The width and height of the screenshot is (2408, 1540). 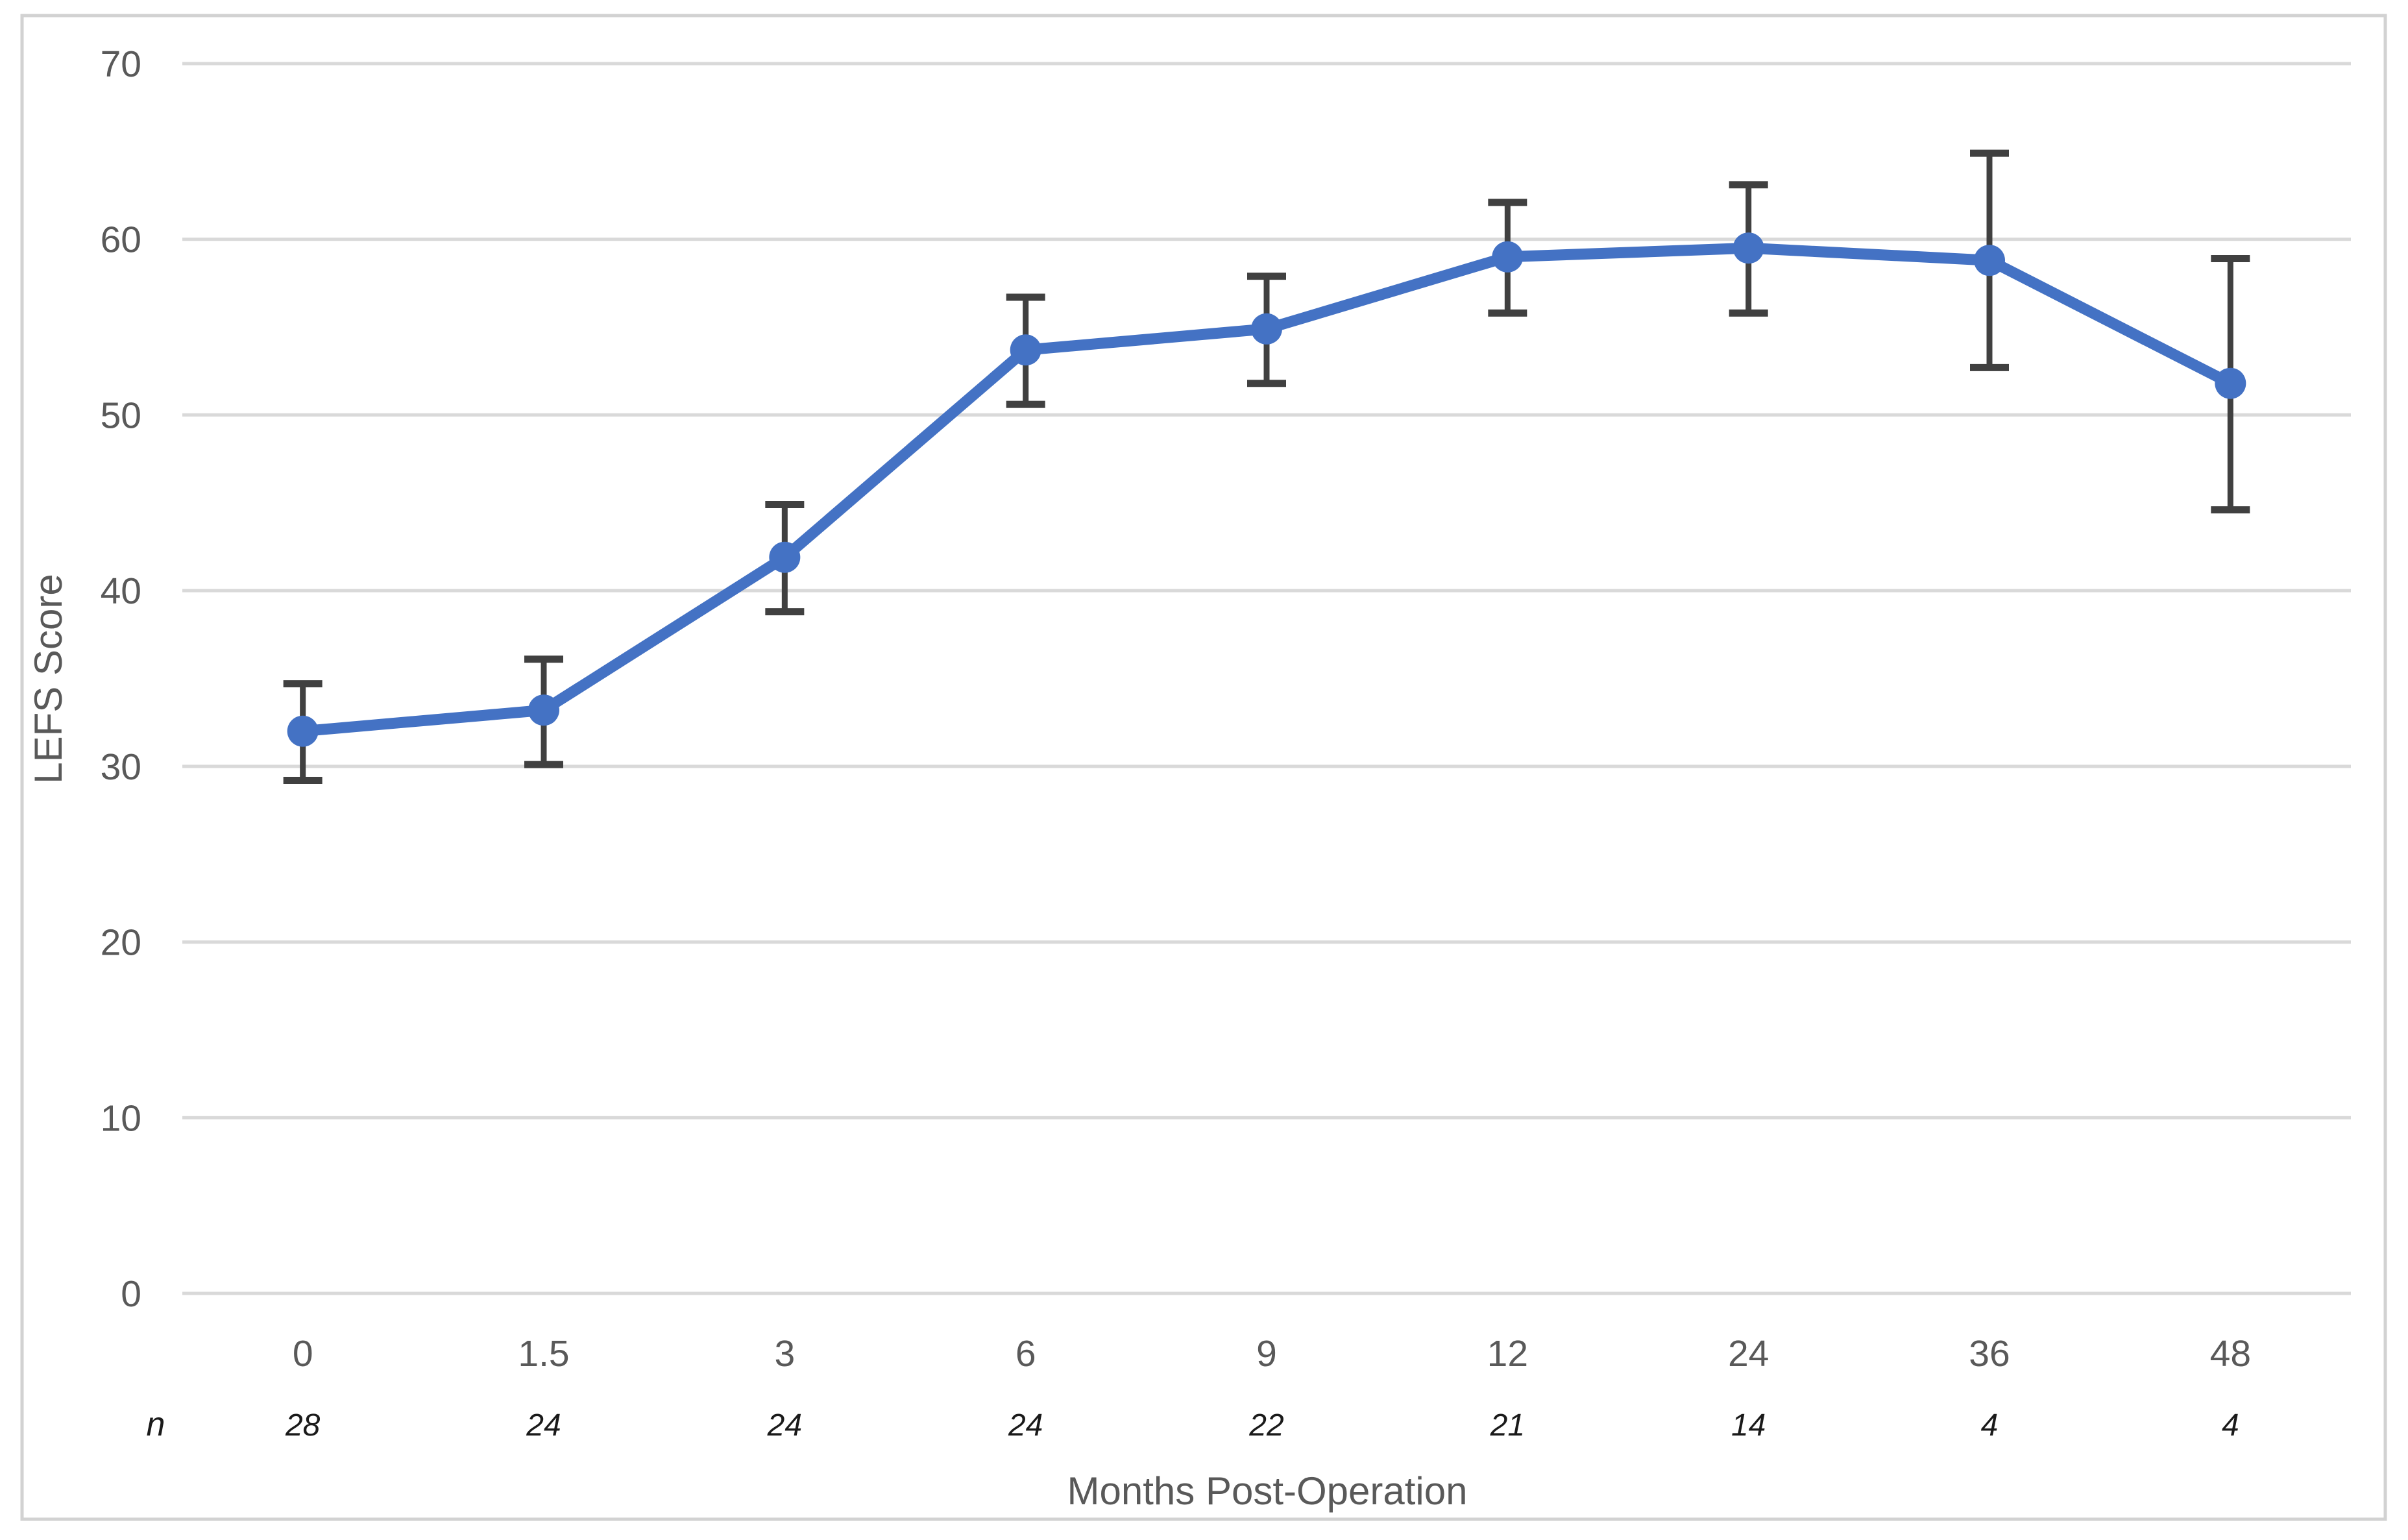 What do you see at coordinates (1990, 1354) in the screenshot?
I see `x-tick-label: 36` at bounding box center [1990, 1354].